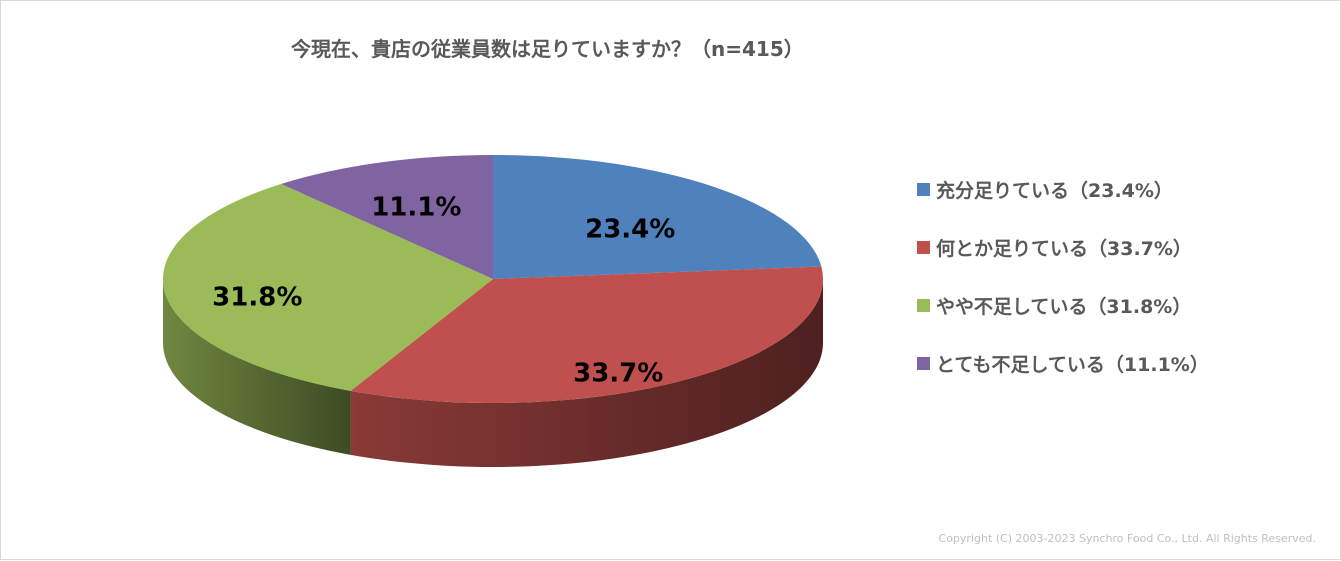 This screenshot has width=1341, height=561. Describe the element at coordinates (630, 229) in the screenshot. I see `pie-value-label: 23.4%` at that location.